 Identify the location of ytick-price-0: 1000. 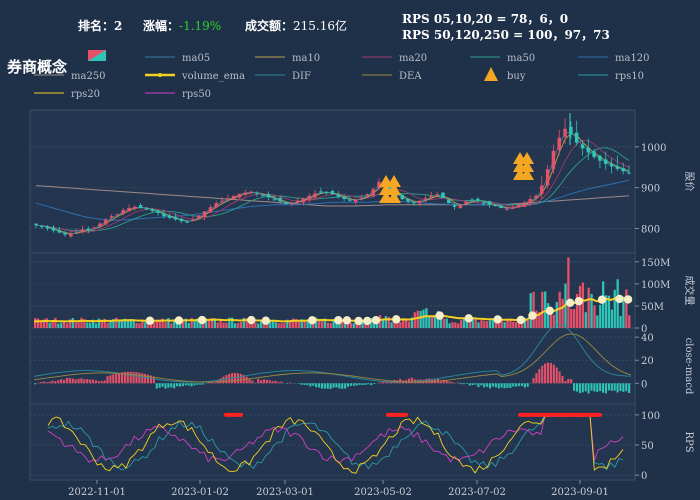
(653, 148).